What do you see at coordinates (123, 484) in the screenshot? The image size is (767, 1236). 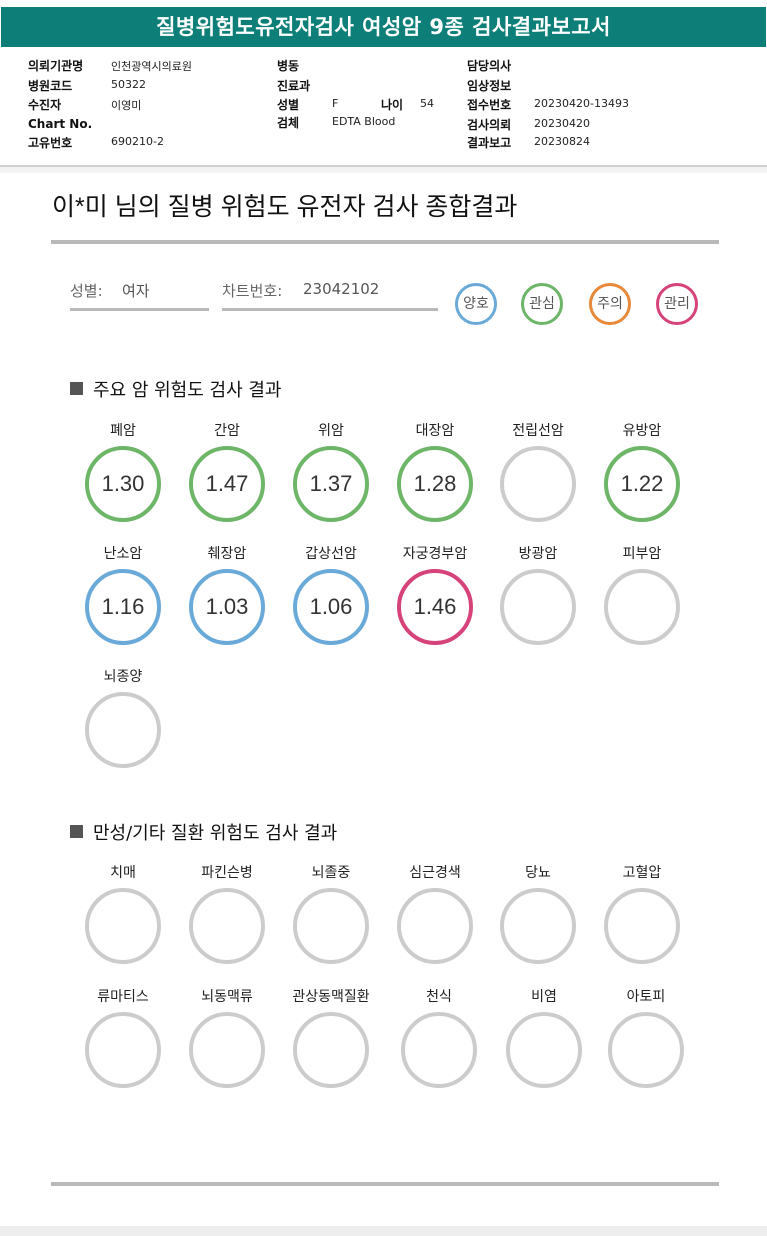 I see `risk-score-circle: 1.30` at bounding box center [123, 484].